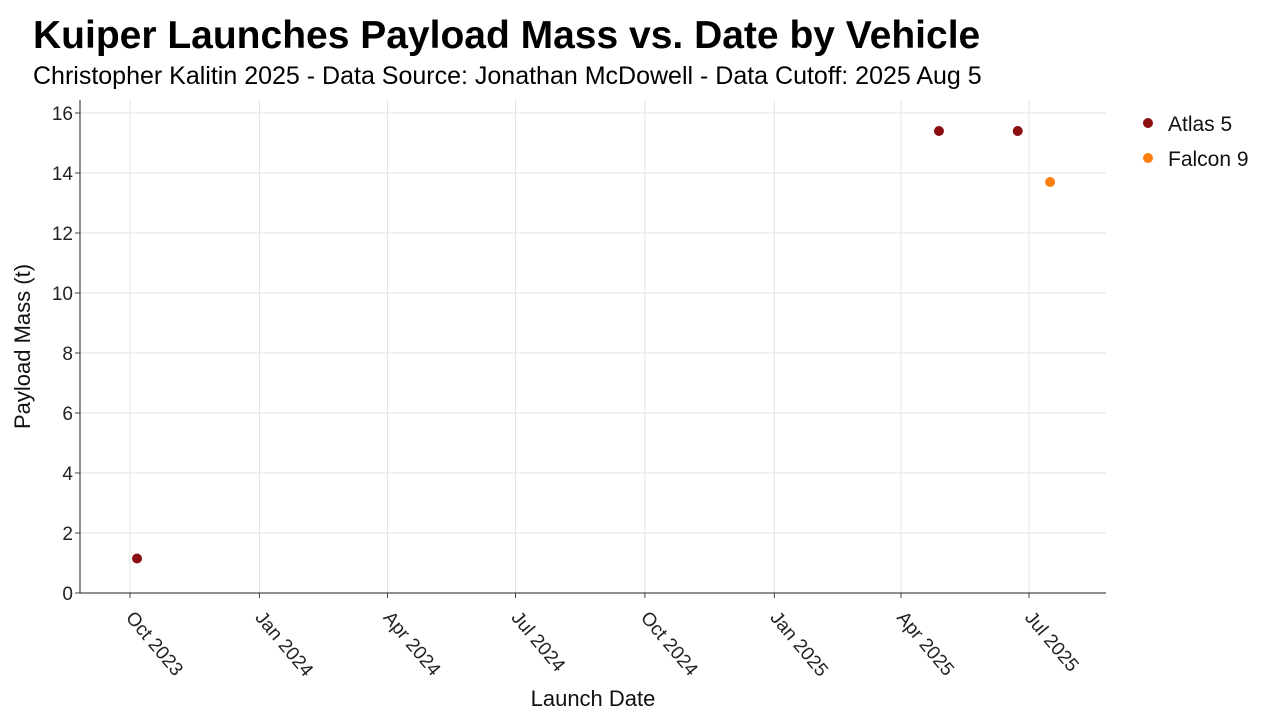  I want to click on y-tick-label: 10, so click(62, 294).